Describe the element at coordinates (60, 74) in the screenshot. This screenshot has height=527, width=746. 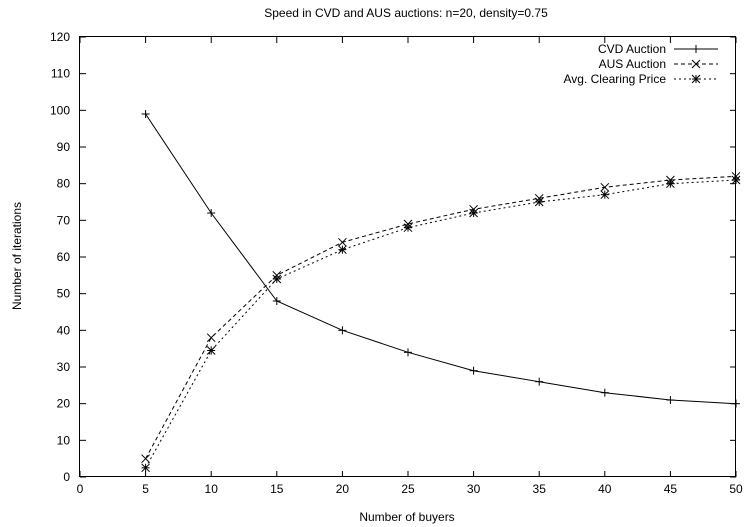
I see `y-tick-label-11: 110` at that location.